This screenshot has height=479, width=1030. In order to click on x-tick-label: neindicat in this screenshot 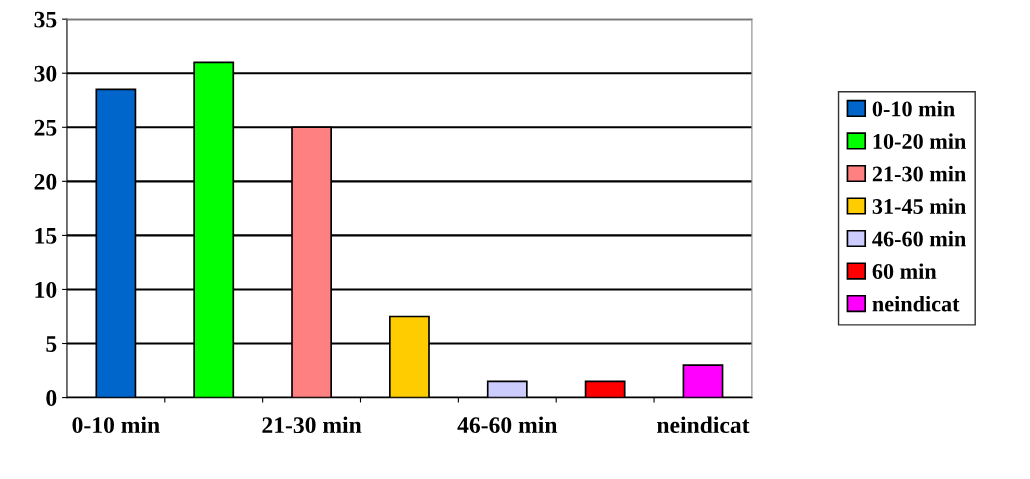, I will do `click(703, 425)`.